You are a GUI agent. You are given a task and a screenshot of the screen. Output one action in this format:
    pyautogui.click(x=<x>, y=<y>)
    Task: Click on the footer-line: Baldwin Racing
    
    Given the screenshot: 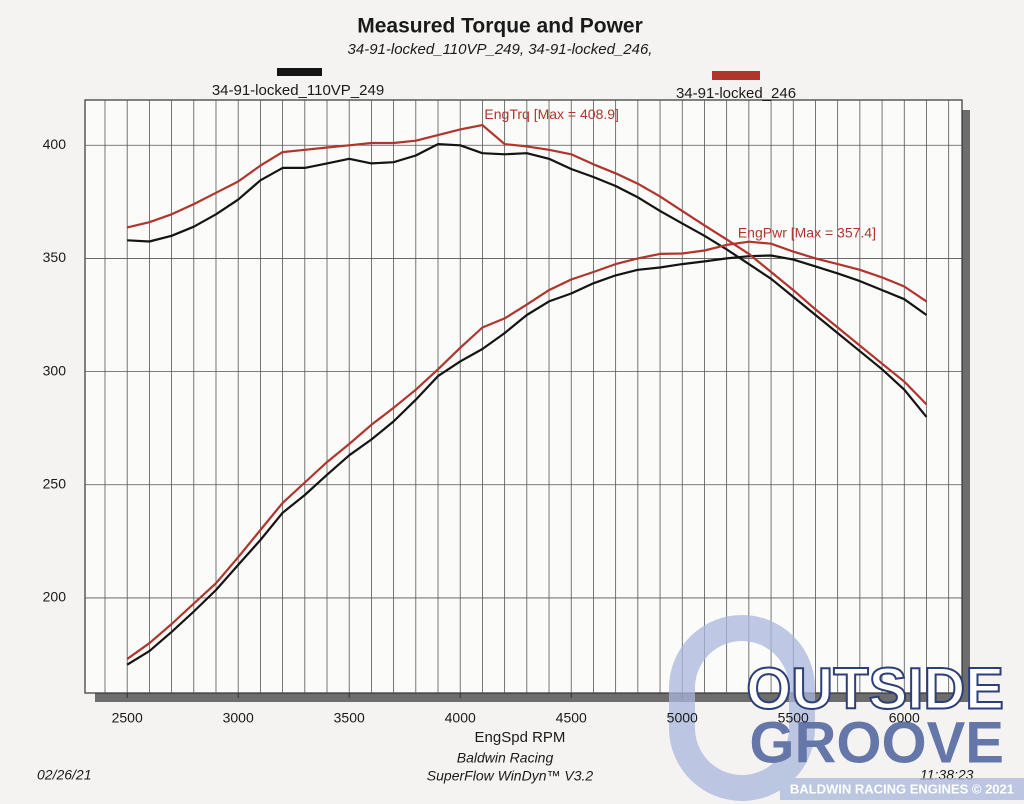 What is the action you would take?
    pyautogui.click(x=505, y=758)
    